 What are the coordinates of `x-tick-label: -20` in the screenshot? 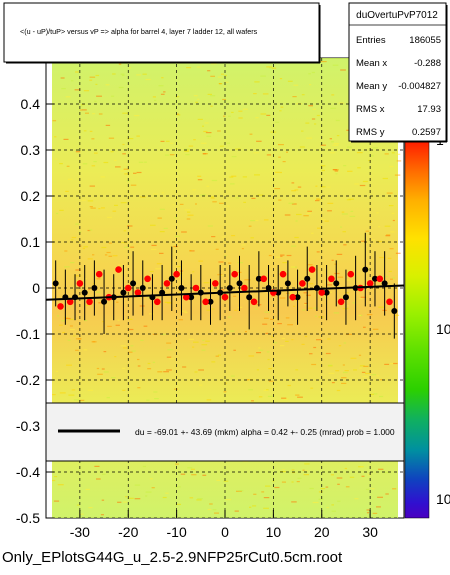 It's located at (128, 532).